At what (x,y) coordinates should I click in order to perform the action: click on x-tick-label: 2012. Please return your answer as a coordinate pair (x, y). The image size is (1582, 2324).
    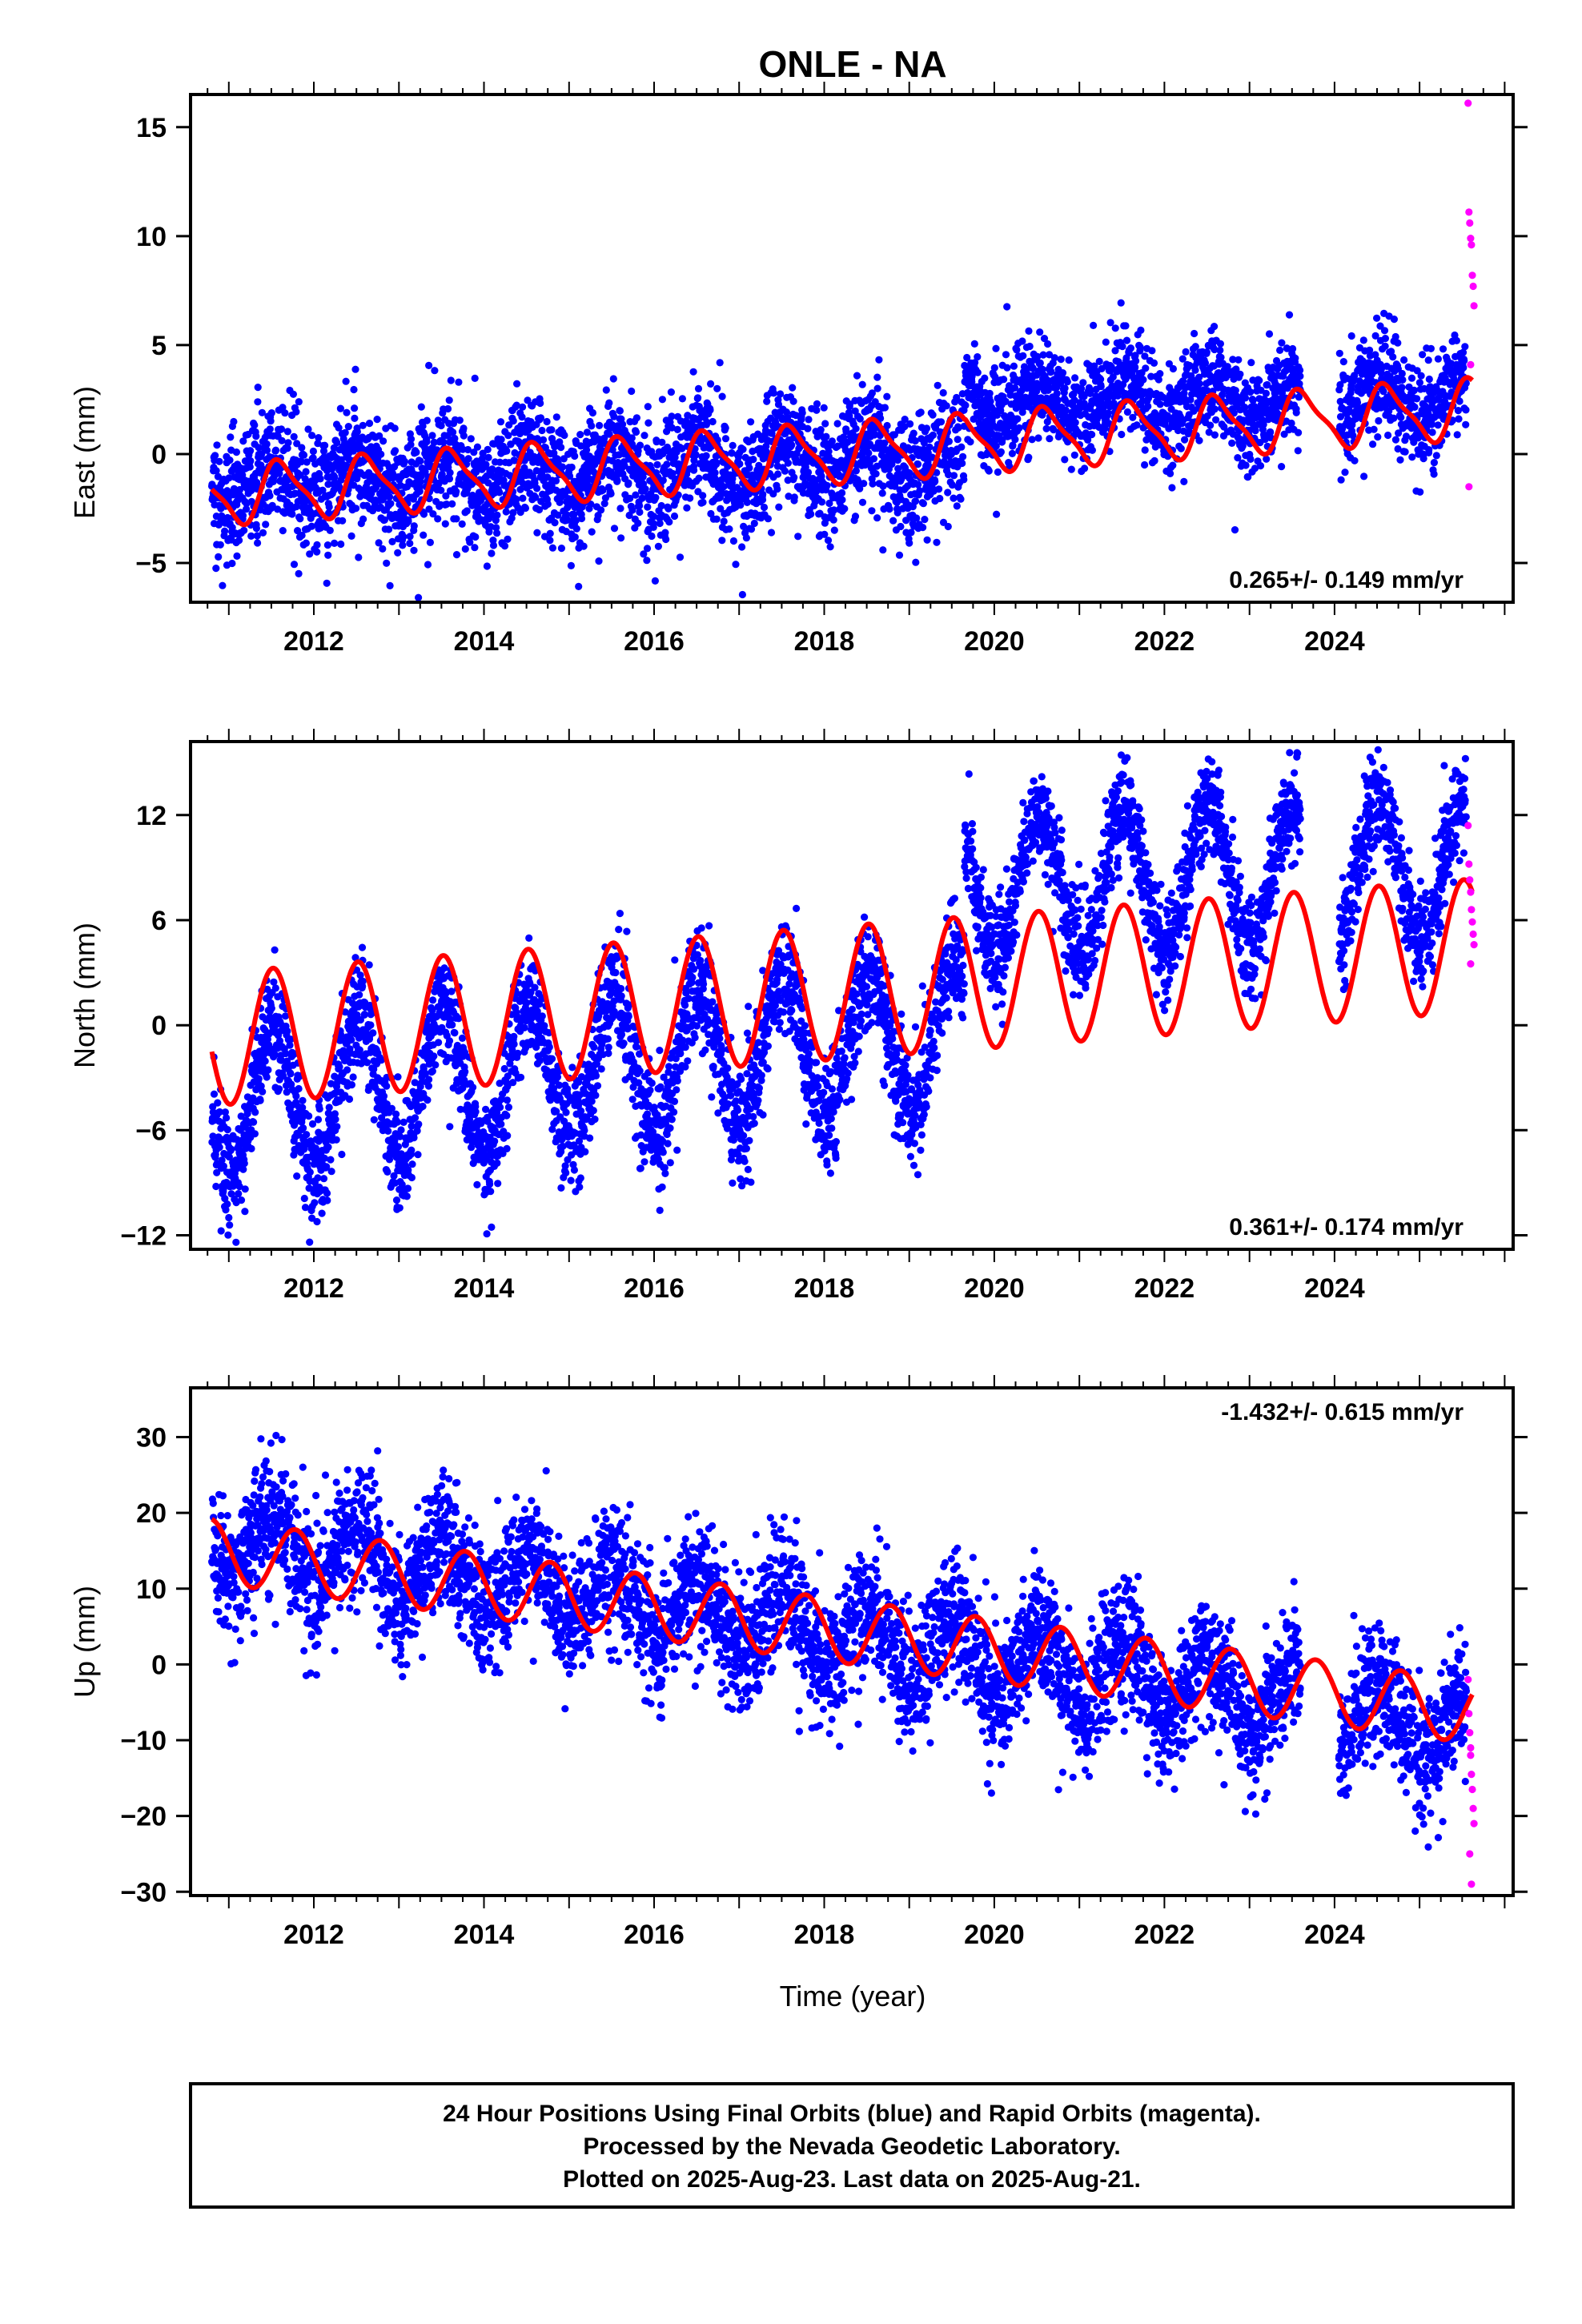
    Looking at the image, I should click on (314, 641).